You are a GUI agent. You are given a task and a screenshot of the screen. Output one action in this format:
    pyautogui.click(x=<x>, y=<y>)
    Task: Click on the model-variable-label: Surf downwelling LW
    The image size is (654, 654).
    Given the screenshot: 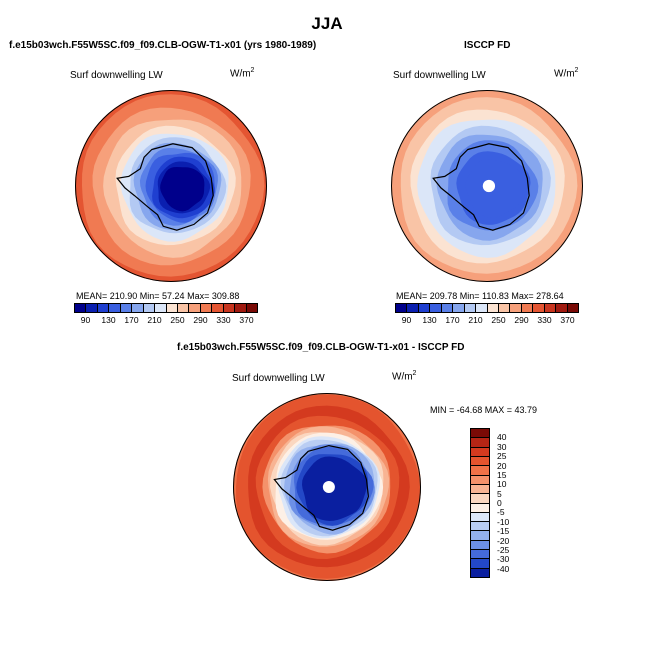 What is the action you would take?
    pyautogui.click(x=116, y=75)
    